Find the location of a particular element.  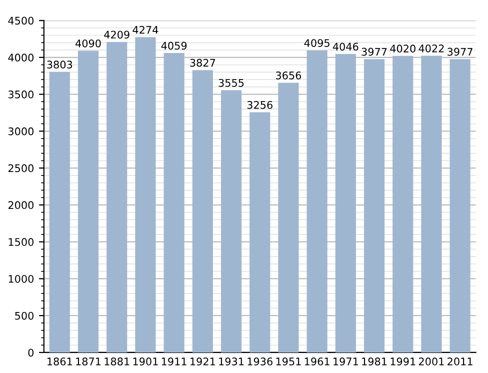

x-tick-label: 1971 is located at coordinates (346, 362).